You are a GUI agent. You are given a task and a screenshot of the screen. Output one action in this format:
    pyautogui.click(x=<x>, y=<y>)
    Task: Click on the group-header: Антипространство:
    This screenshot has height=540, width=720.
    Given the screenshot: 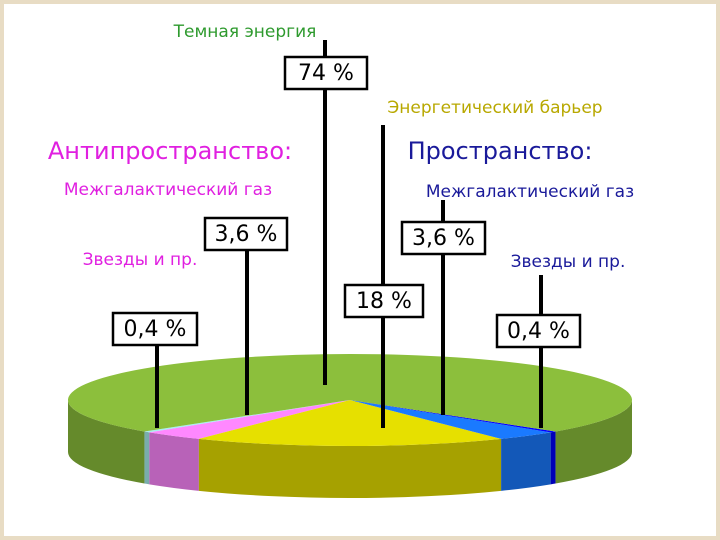 What is the action you would take?
    pyautogui.click(x=170, y=151)
    